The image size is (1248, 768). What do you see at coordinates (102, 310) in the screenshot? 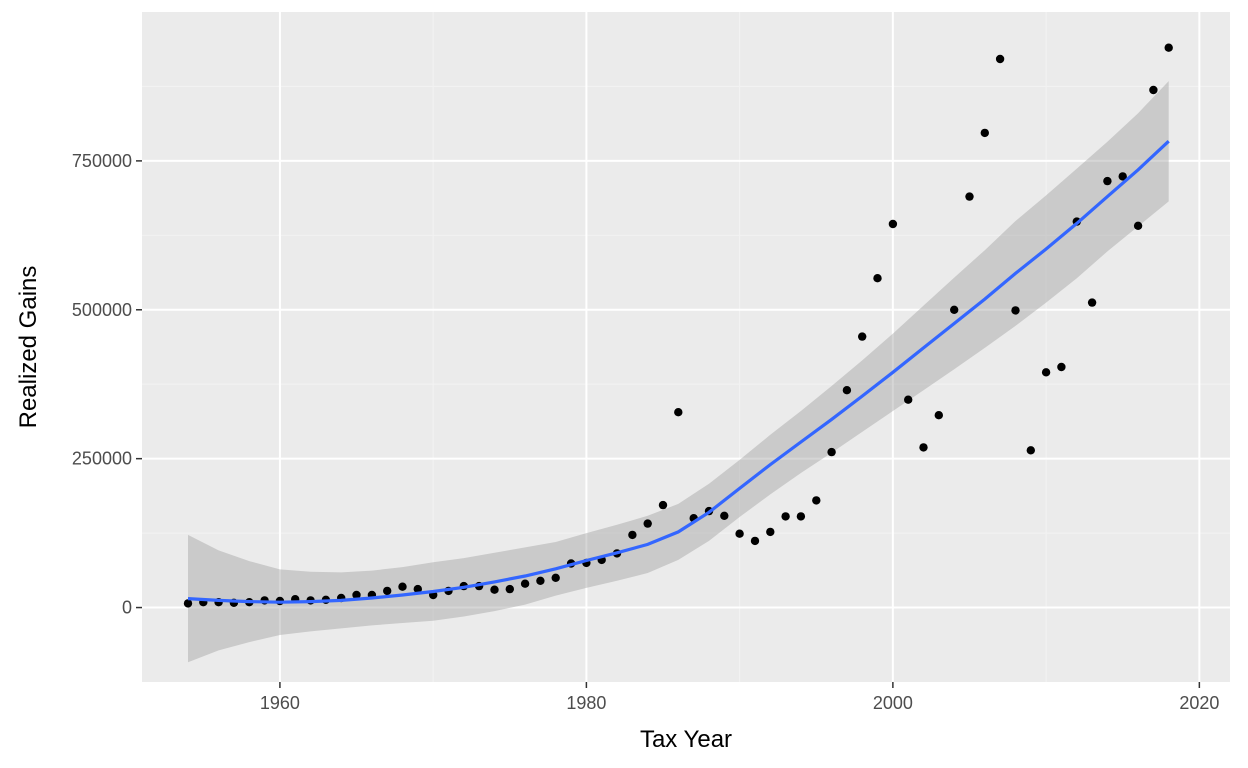
I see `y-tick-label: 500000` at bounding box center [102, 310].